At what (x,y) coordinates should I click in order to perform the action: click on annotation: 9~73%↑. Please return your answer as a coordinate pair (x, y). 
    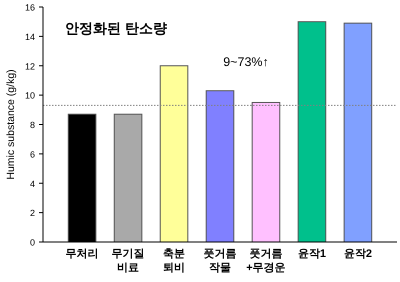
    Looking at the image, I should click on (246, 62).